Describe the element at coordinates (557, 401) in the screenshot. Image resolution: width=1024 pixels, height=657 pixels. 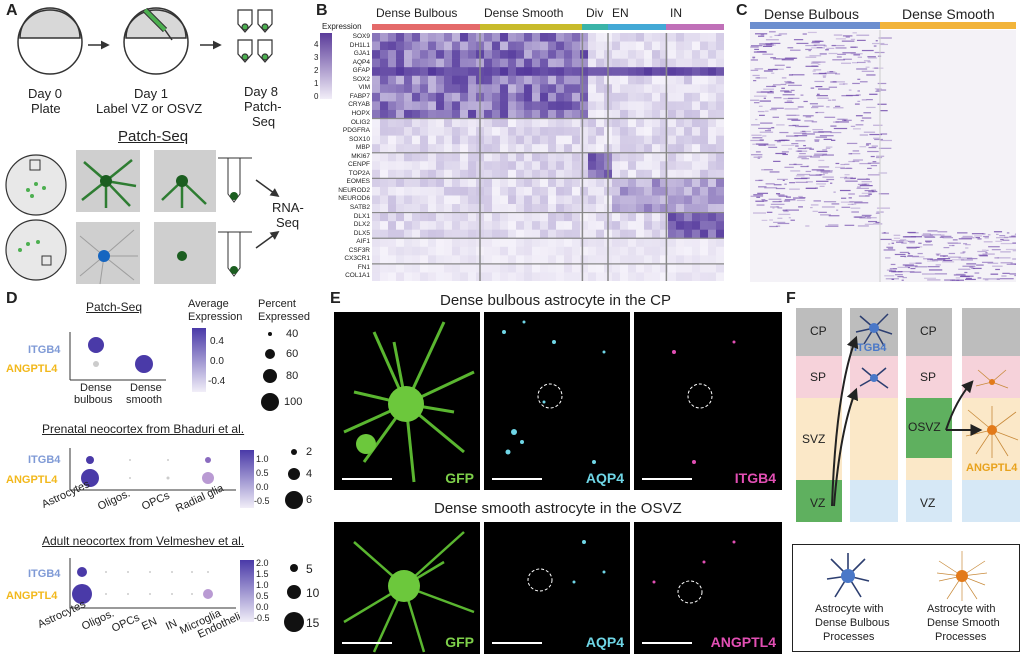
I see `e-row1-aqp4: AQP4` at that location.